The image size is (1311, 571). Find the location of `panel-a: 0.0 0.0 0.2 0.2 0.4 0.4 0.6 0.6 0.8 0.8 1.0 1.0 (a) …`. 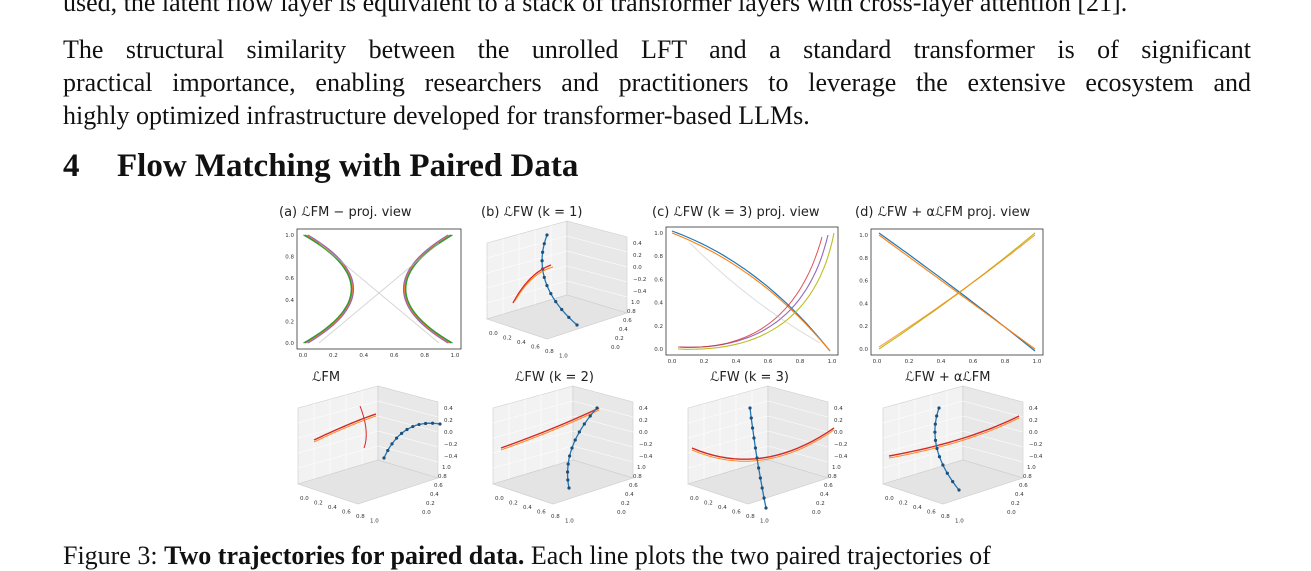

panel-a: 0.0 0.0 0.2 0.2 0.4 0.4 0.6 0.6 0.8 0.8 1.0 1.0 (a) … is located at coordinates (374, 283).